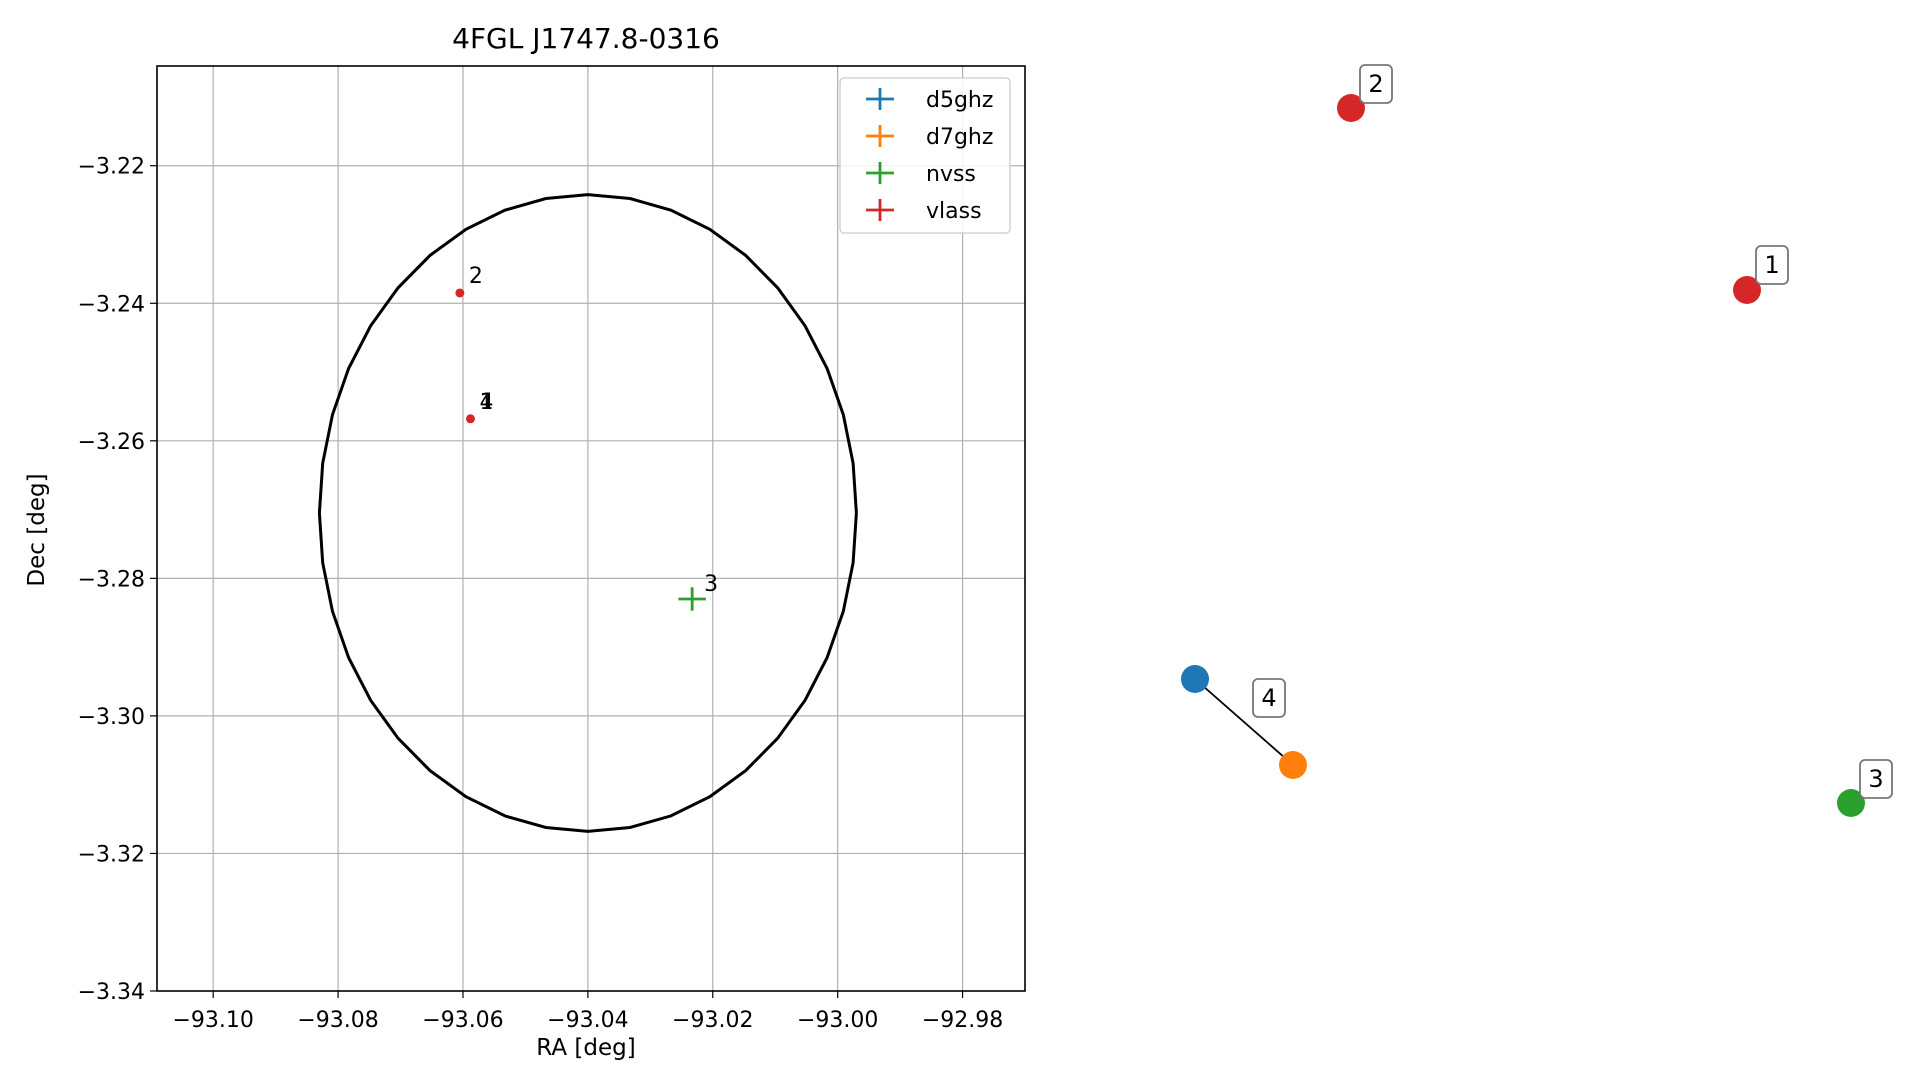 The width and height of the screenshot is (1919, 1080). I want to click on legend-label-d5ghz: d5ghz, so click(959, 100).